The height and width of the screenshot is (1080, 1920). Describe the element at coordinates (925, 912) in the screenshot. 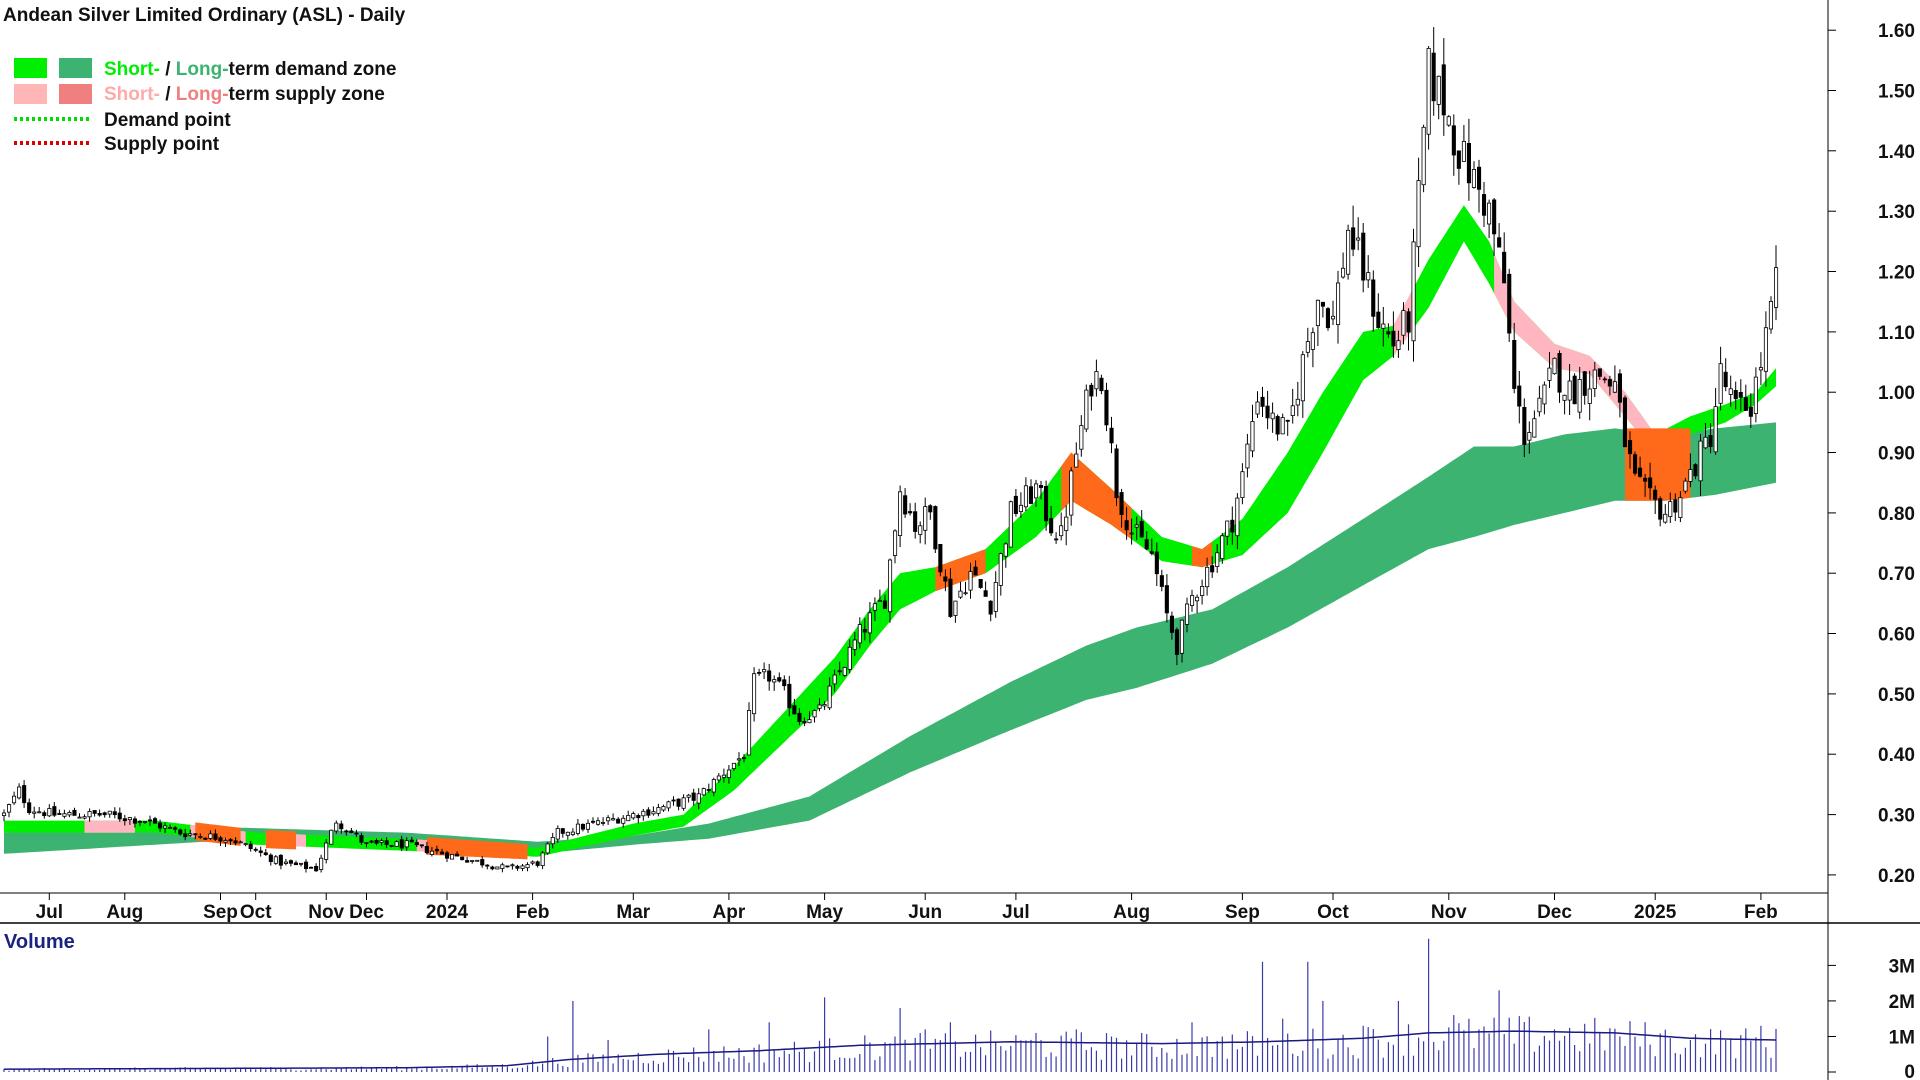

I see `time-tick-label: Jun` at that location.